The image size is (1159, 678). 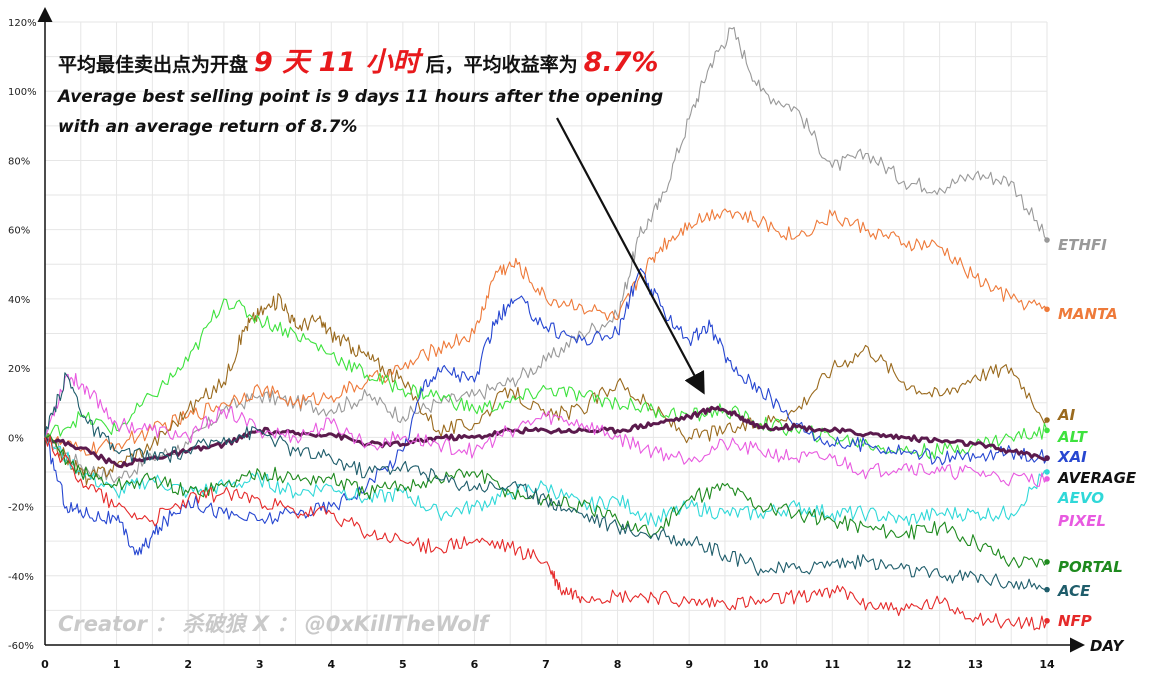 I want to click on y-tick-label: 100%, so click(x=22, y=92).